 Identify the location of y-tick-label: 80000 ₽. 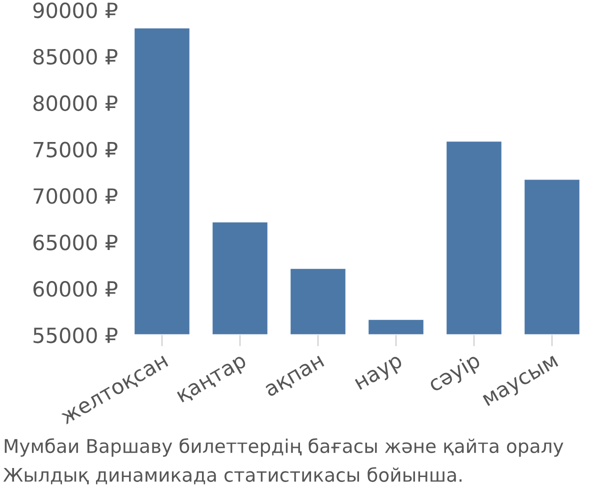
(75, 103).